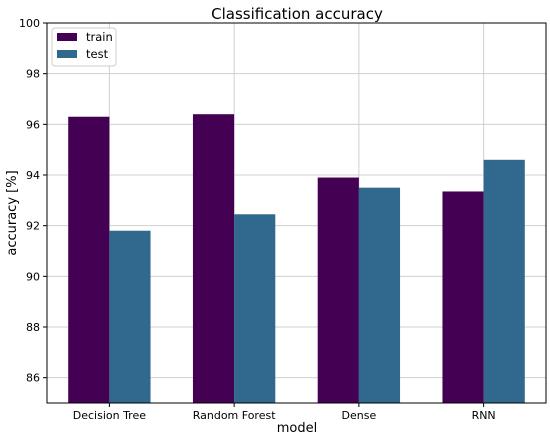  Describe the element at coordinates (67, 37) in the screenshot. I see `legend-swatch-train` at that location.